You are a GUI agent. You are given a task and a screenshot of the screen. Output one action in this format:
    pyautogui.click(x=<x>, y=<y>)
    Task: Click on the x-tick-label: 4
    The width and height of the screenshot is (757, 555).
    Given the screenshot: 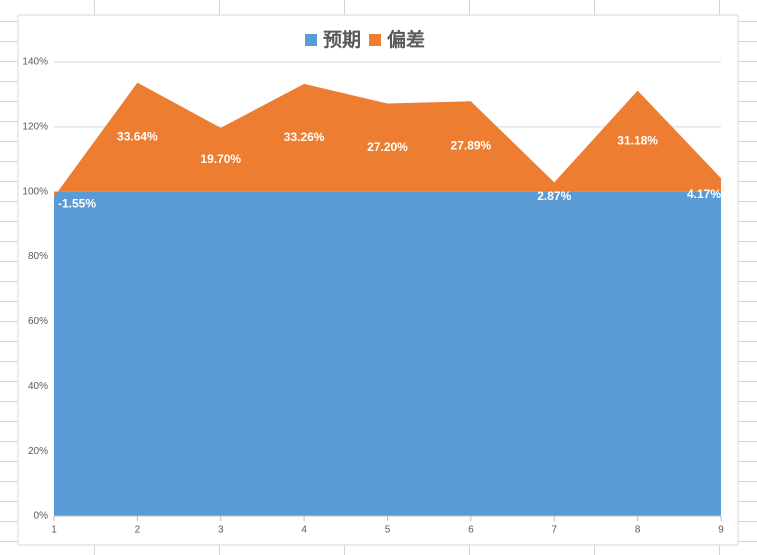 What is the action you would take?
    pyautogui.click(x=304, y=530)
    